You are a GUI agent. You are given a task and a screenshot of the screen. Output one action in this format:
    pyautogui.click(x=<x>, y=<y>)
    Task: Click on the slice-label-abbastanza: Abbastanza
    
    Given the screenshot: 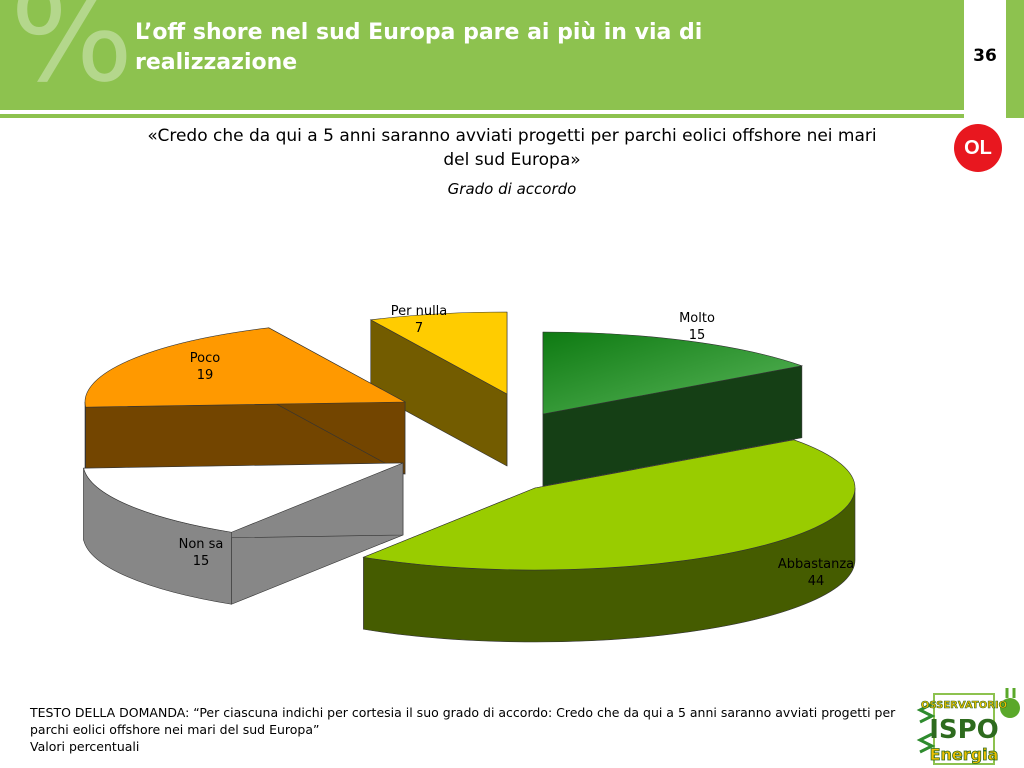 What is the action you would take?
    pyautogui.click(x=816, y=564)
    